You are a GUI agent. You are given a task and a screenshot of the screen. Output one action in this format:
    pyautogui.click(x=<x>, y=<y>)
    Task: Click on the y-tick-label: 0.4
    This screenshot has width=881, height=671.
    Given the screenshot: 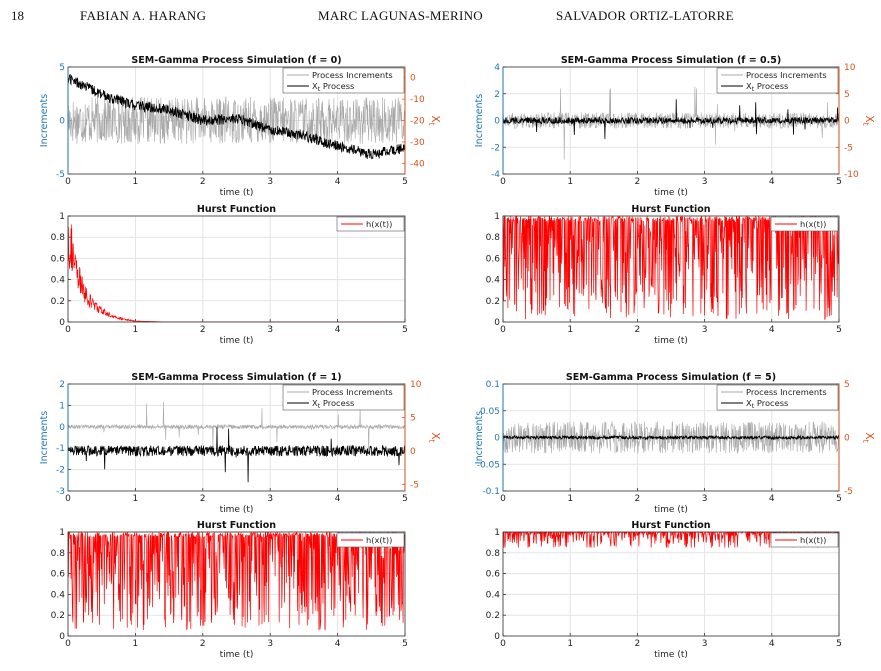 What is the action you would take?
    pyautogui.click(x=58, y=595)
    